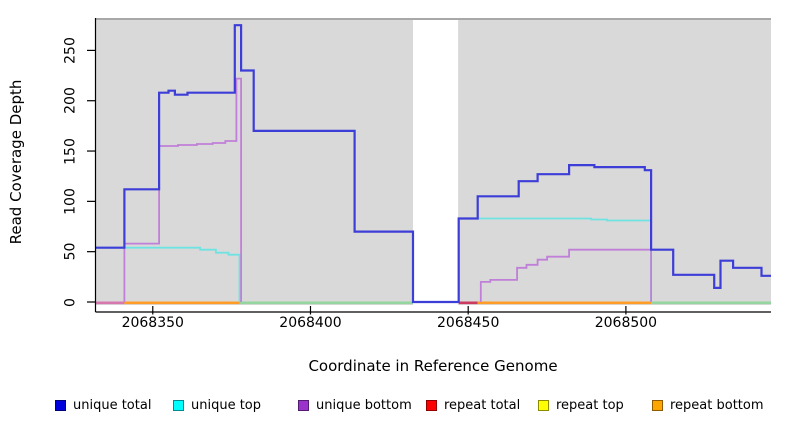  What do you see at coordinates (70, 50) in the screenshot?
I see `y-tick-label: 250` at bounding box center [70, 50].